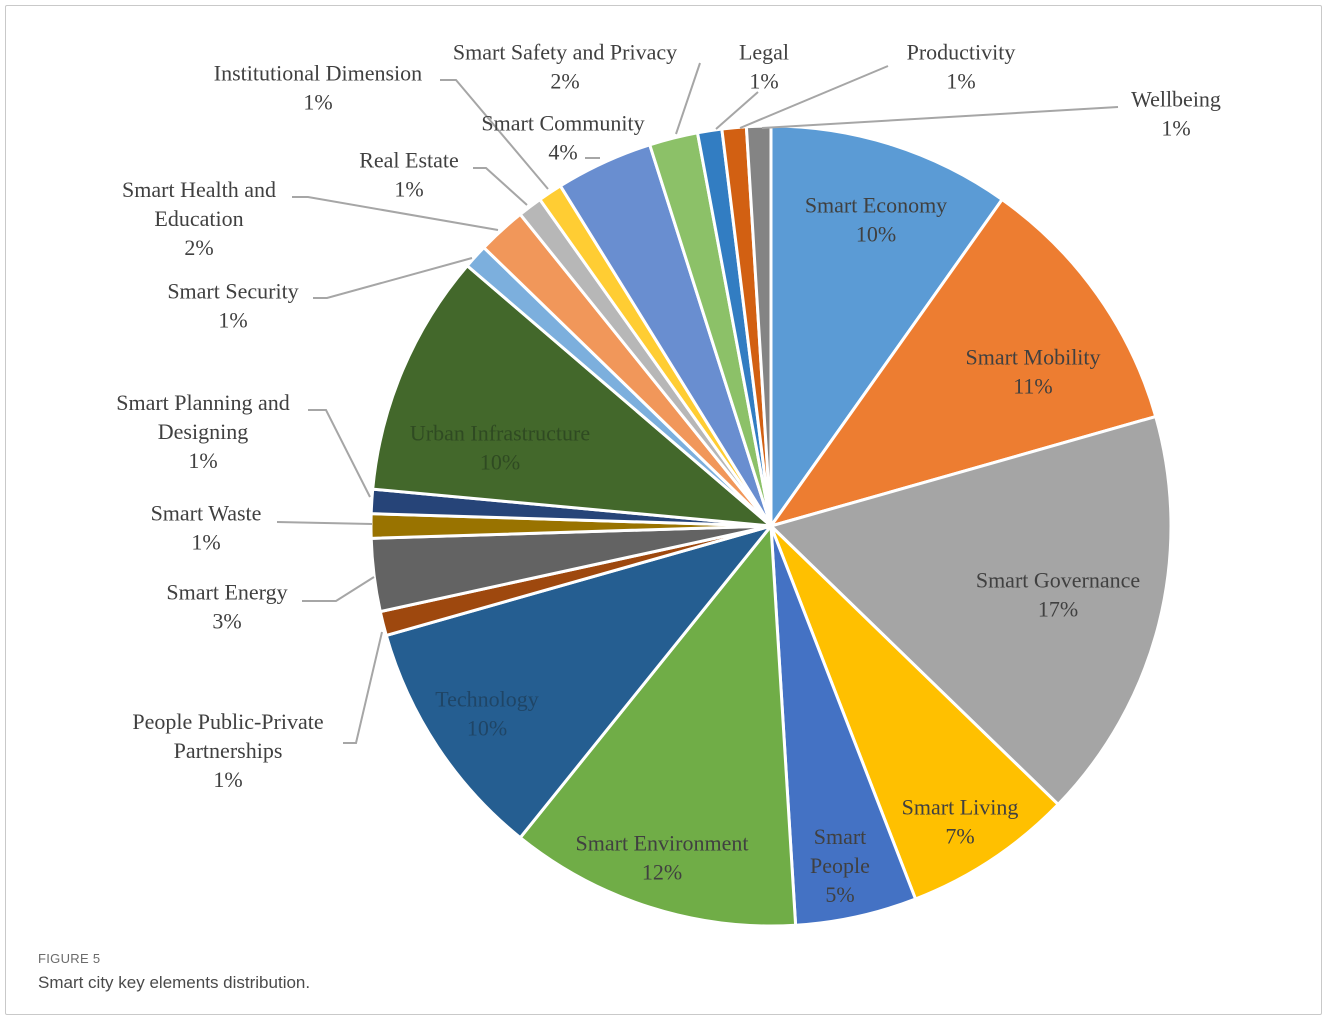  Describe the element at coordinates (960, 822) in the screenshot. I see `label-smart-living: Smart Living 7%` at that location.